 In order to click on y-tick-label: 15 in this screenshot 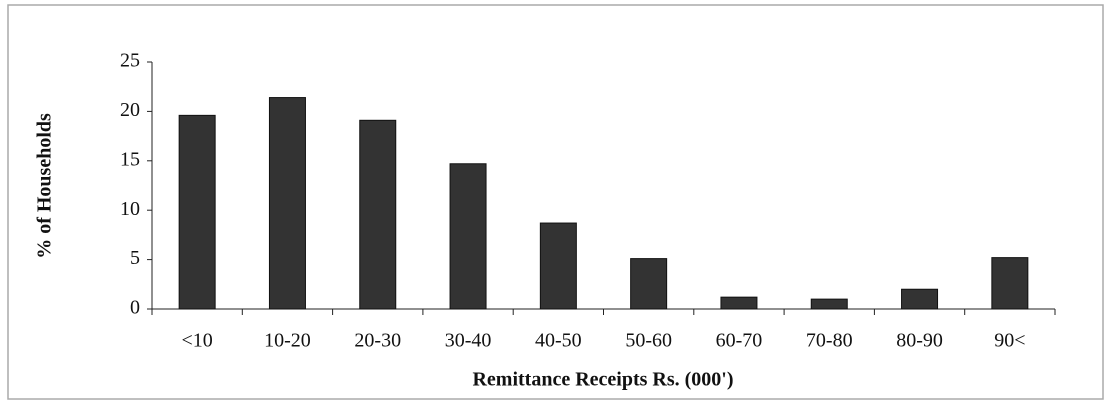, I will do `click(130, 159)`.